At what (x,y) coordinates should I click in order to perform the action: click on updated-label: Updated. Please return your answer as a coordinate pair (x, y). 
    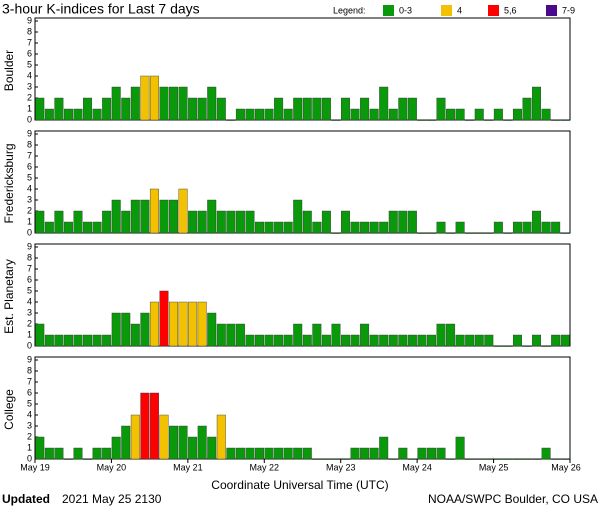
    Looking at the image, I should click on (26, 499).